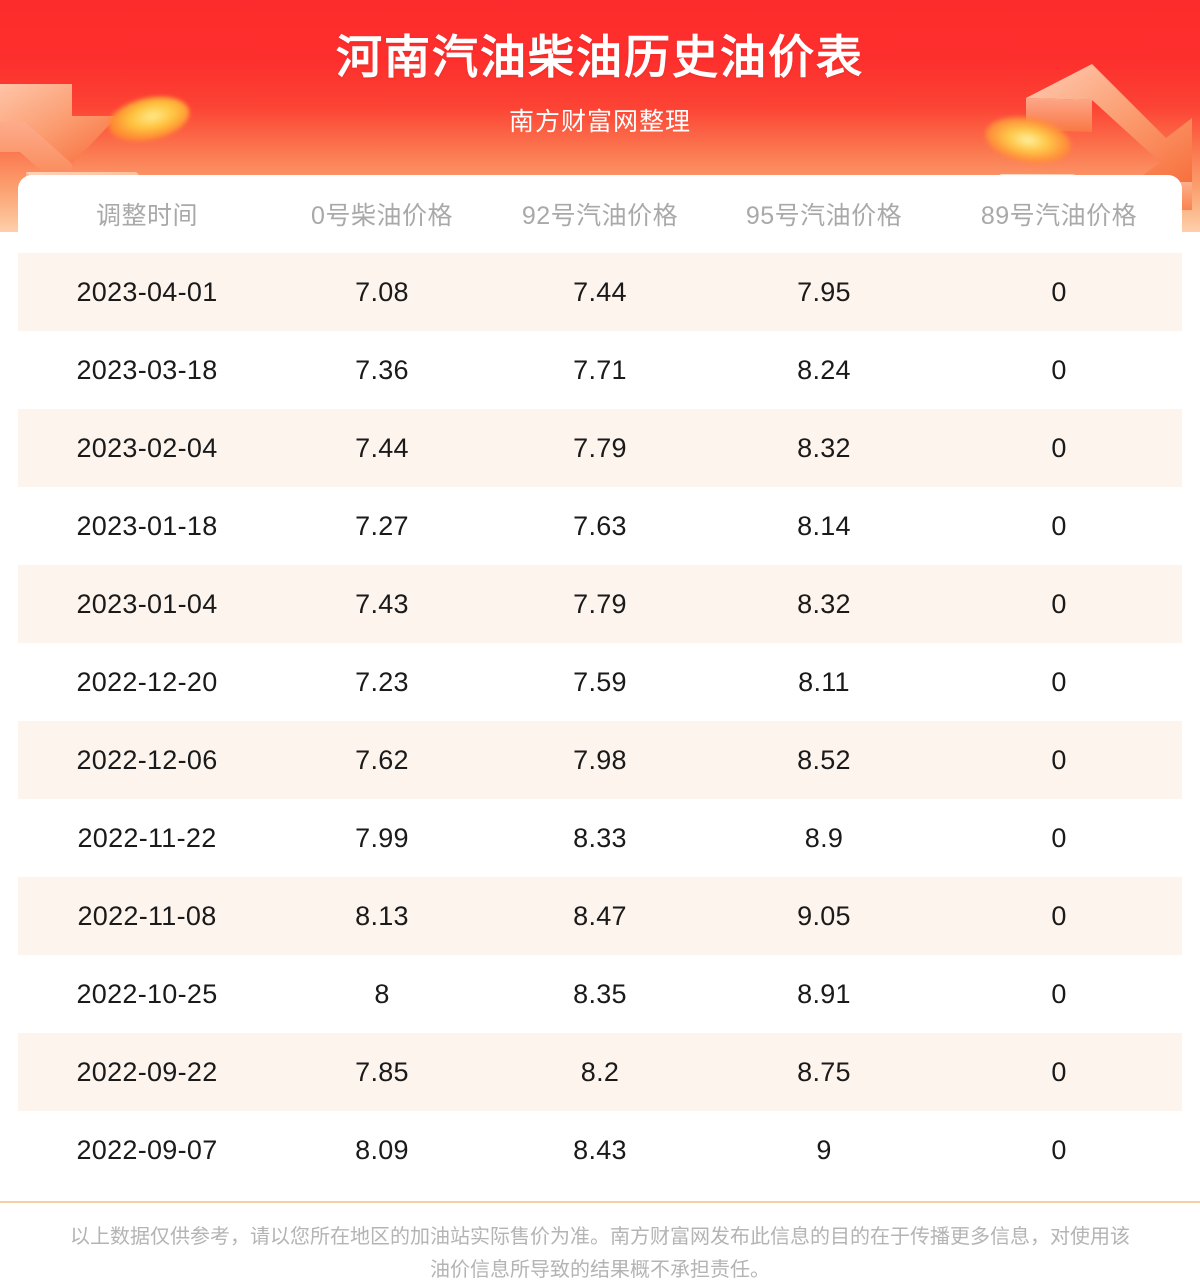 This screenshot has height=1287, width=1200. Describe the element at coordinates (600, 1202) in the screenshot. I see `footer-divider` at that location.